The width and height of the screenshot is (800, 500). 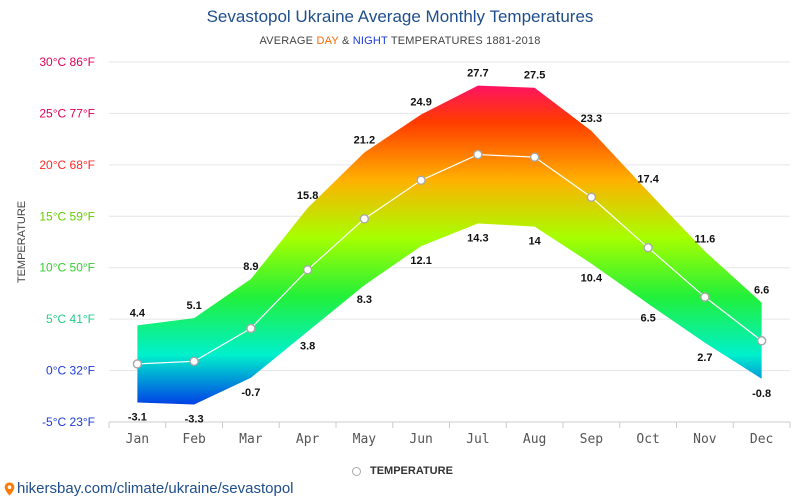 I want to click on day-value-label: 23.3, so click(x=591, y=119).